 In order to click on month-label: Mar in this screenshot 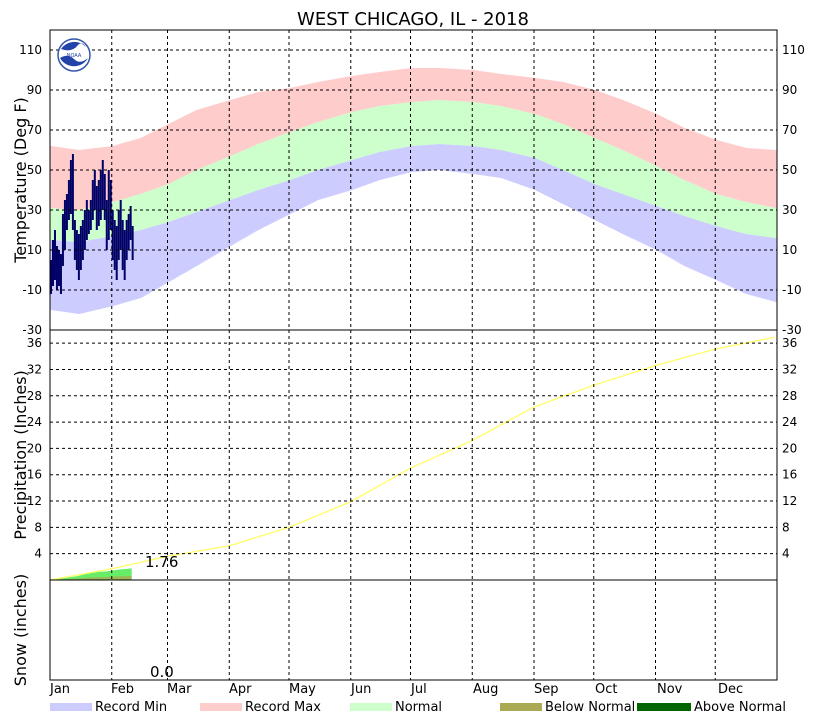, I will do `click(179, 689)`.